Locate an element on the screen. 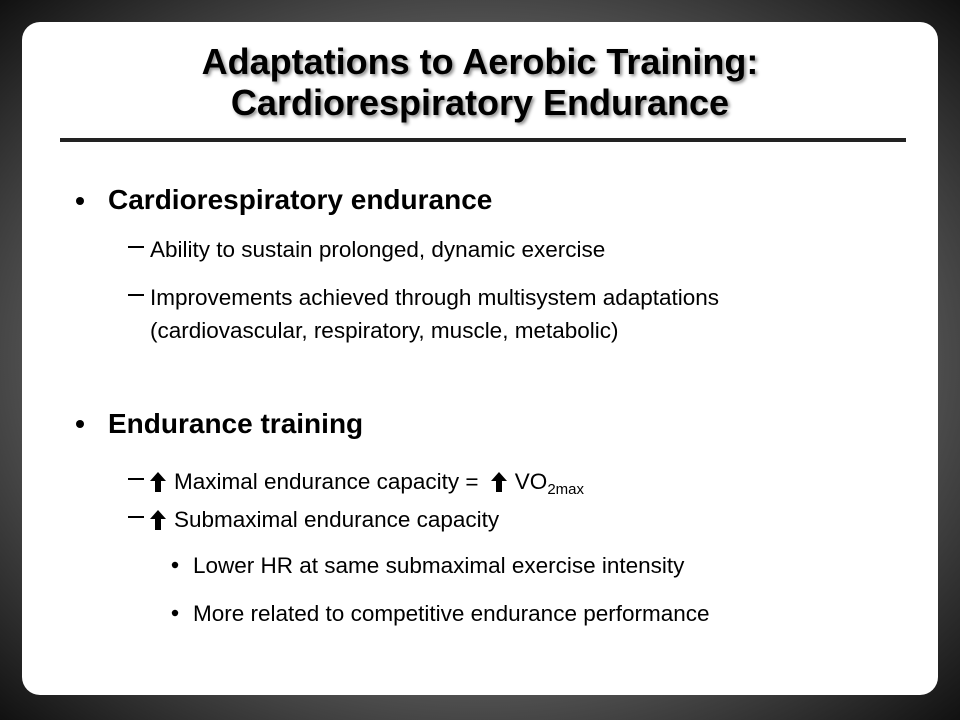 Image resolution: width=960 pixels, height=720 pixels. title-line: Adaptations to Aerobic Training: is located at coordinates (480, 61).